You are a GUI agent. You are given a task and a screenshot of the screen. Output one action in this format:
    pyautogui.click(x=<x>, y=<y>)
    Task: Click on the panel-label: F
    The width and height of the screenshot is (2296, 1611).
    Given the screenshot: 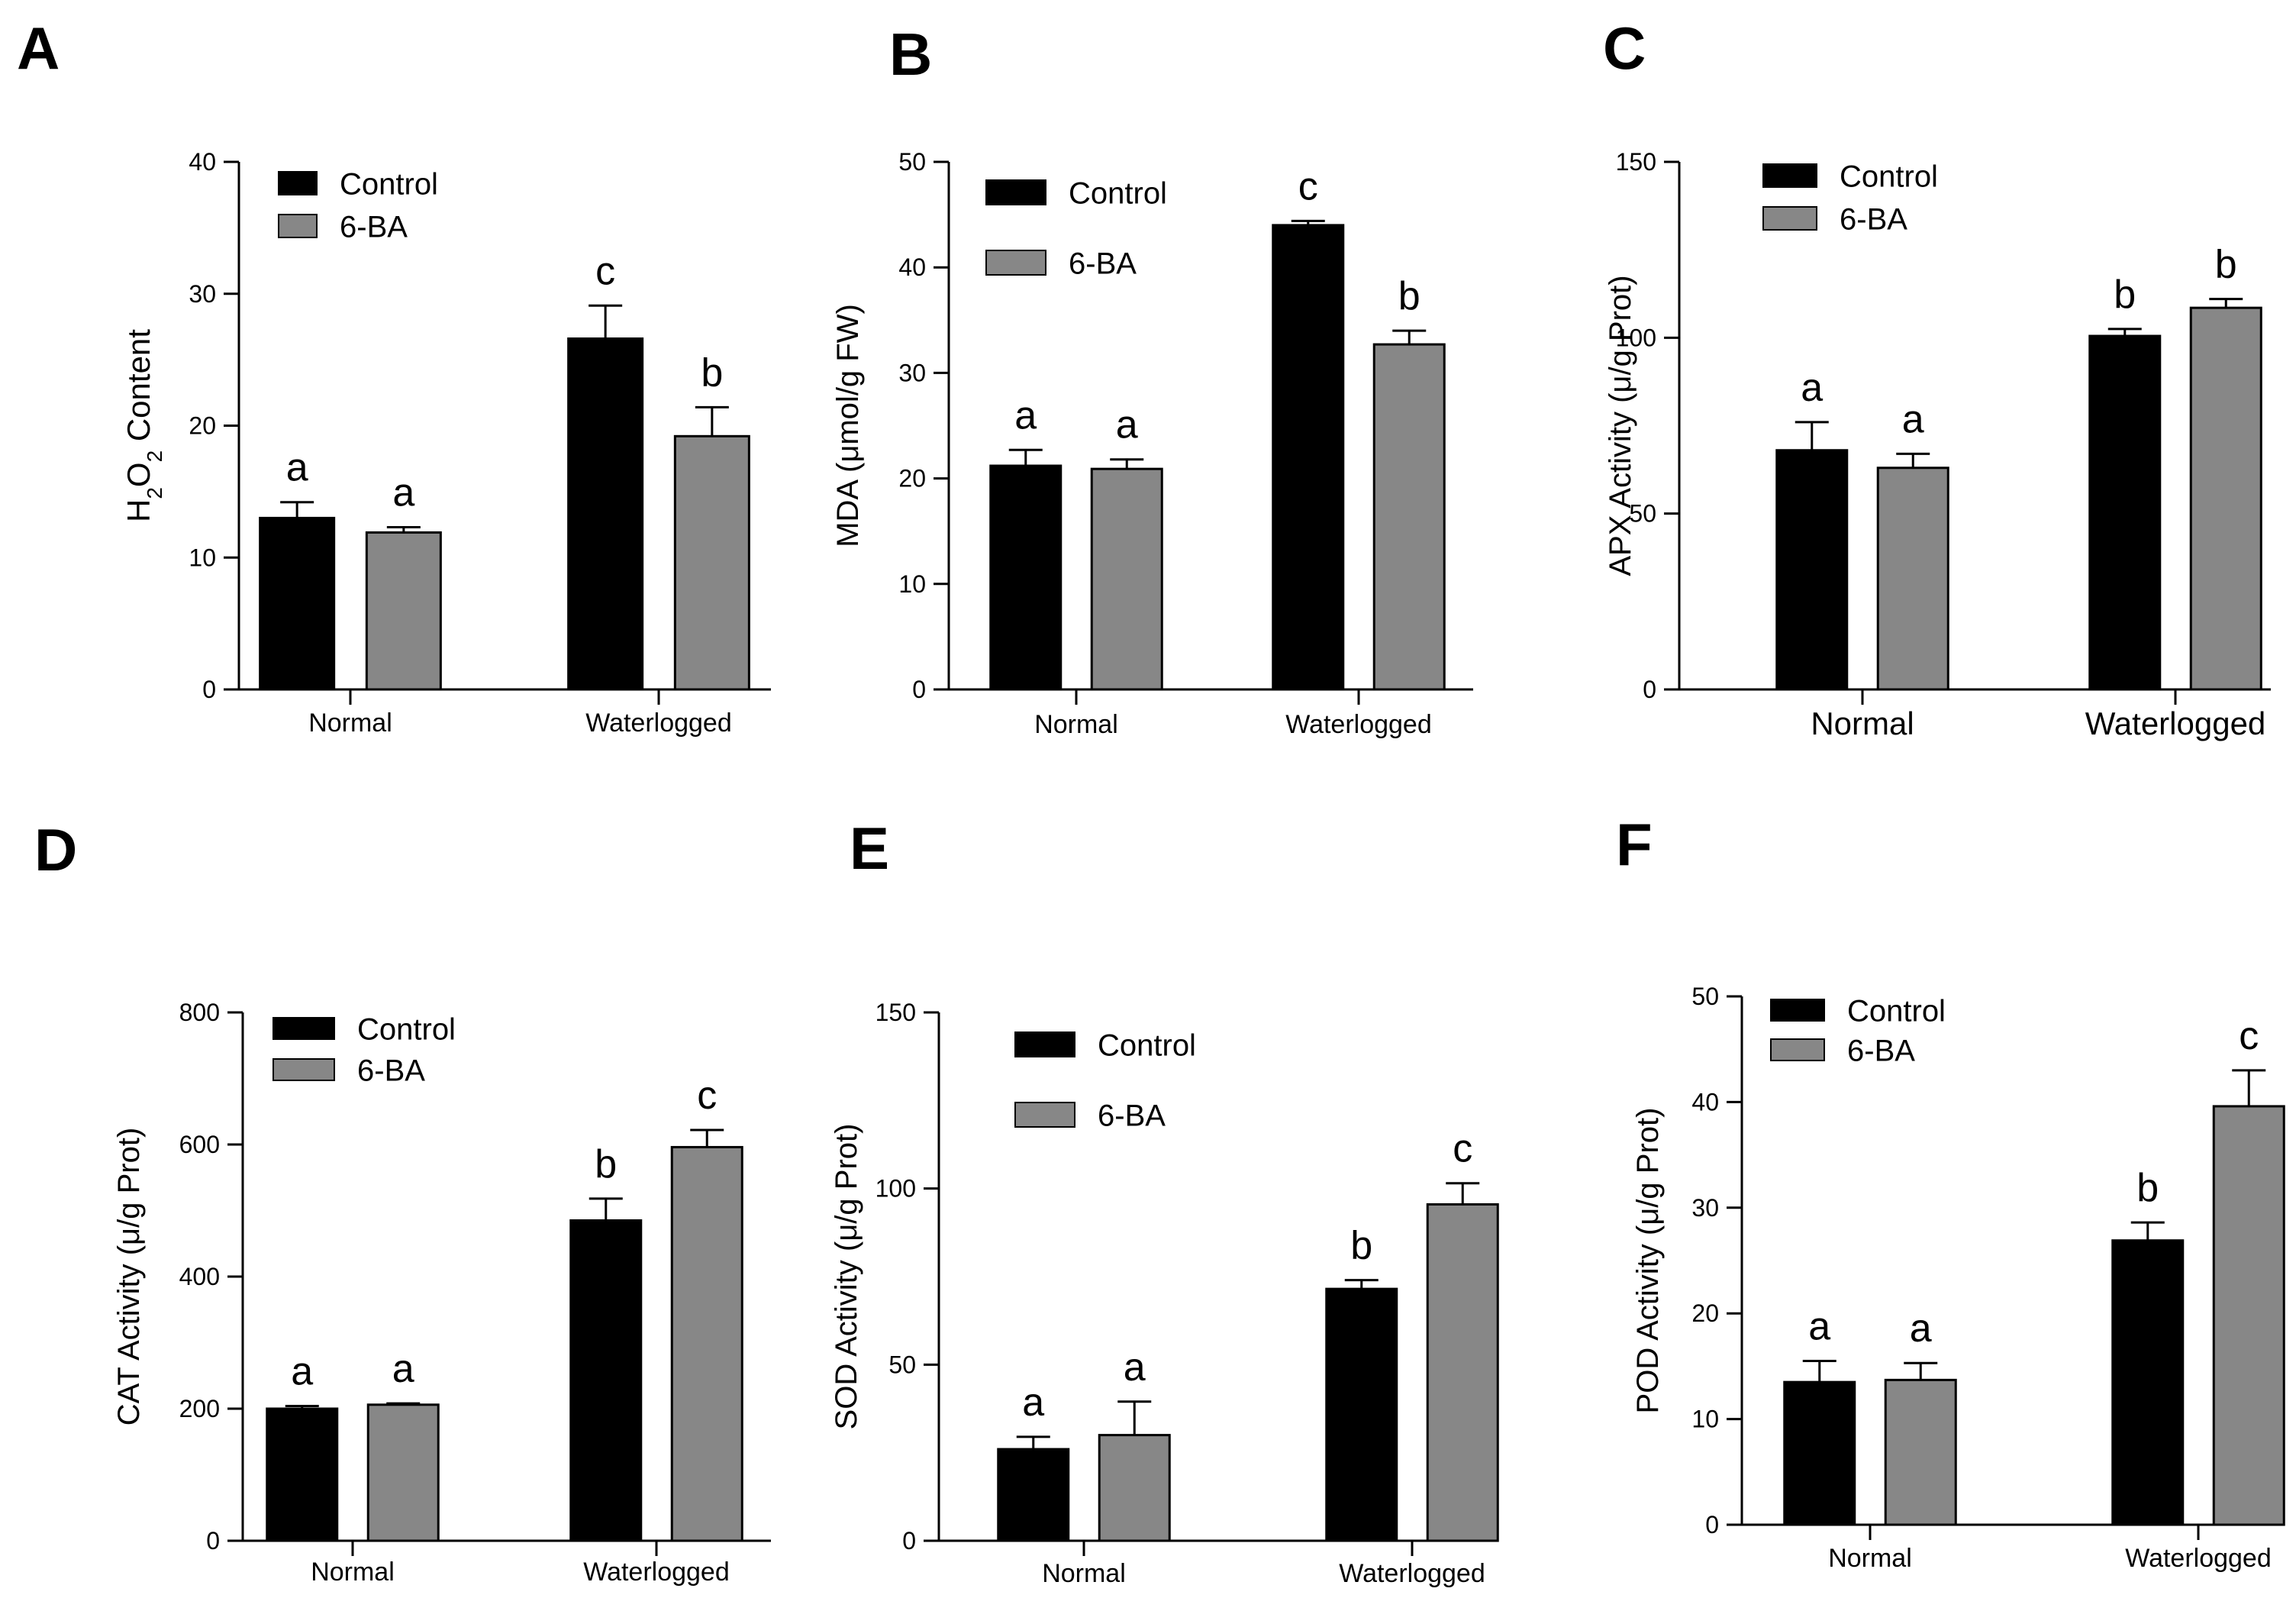 What is the action you would take?
    pyautogui.click(x=1634, y=844)
    